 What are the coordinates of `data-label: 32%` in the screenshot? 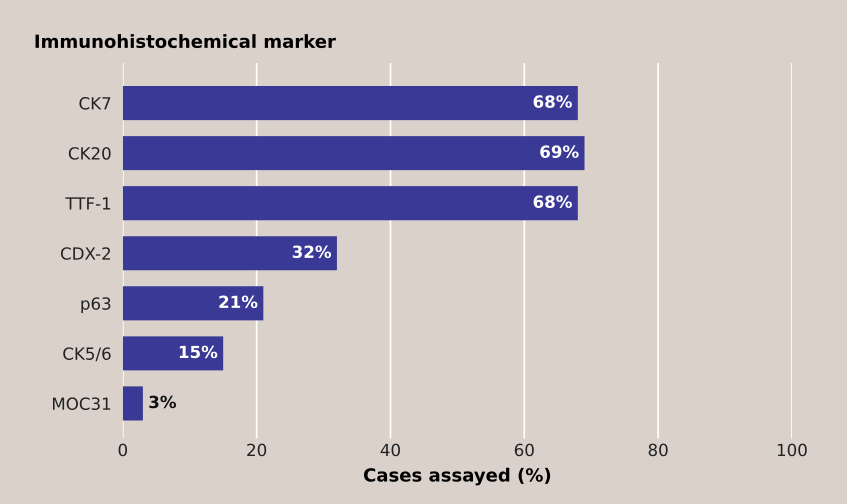 It's located at (312, 251).